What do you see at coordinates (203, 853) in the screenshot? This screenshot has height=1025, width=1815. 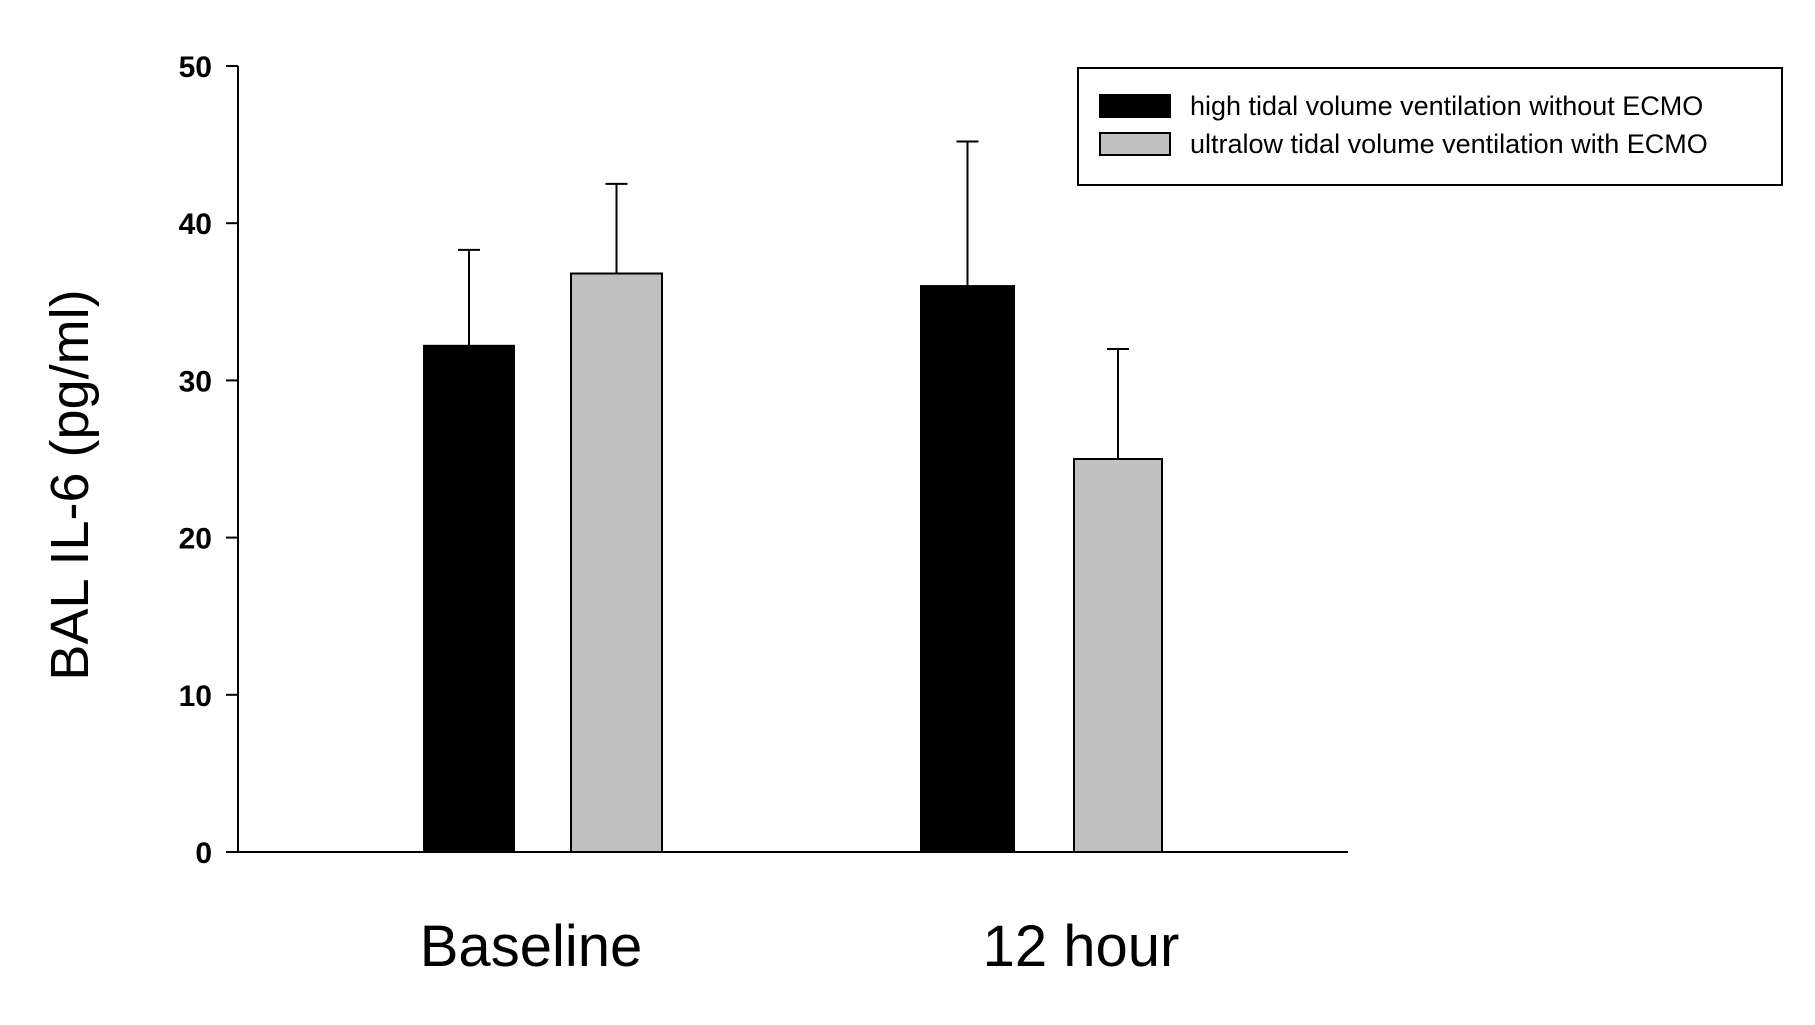 I see `y-tick-label-0: 0` at bounding box center [203, 853].